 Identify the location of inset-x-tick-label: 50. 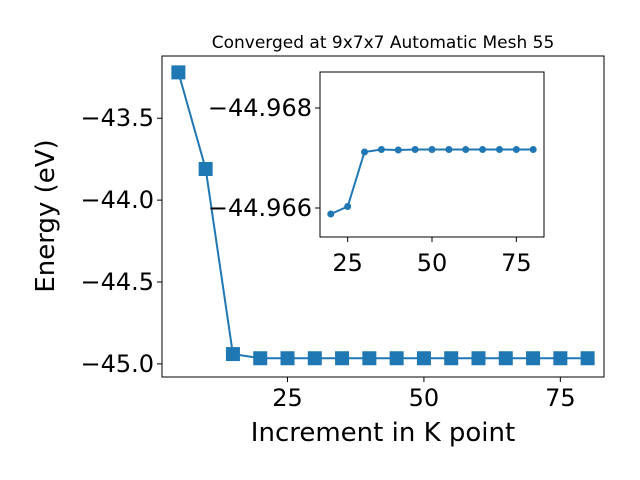
(432, 263).